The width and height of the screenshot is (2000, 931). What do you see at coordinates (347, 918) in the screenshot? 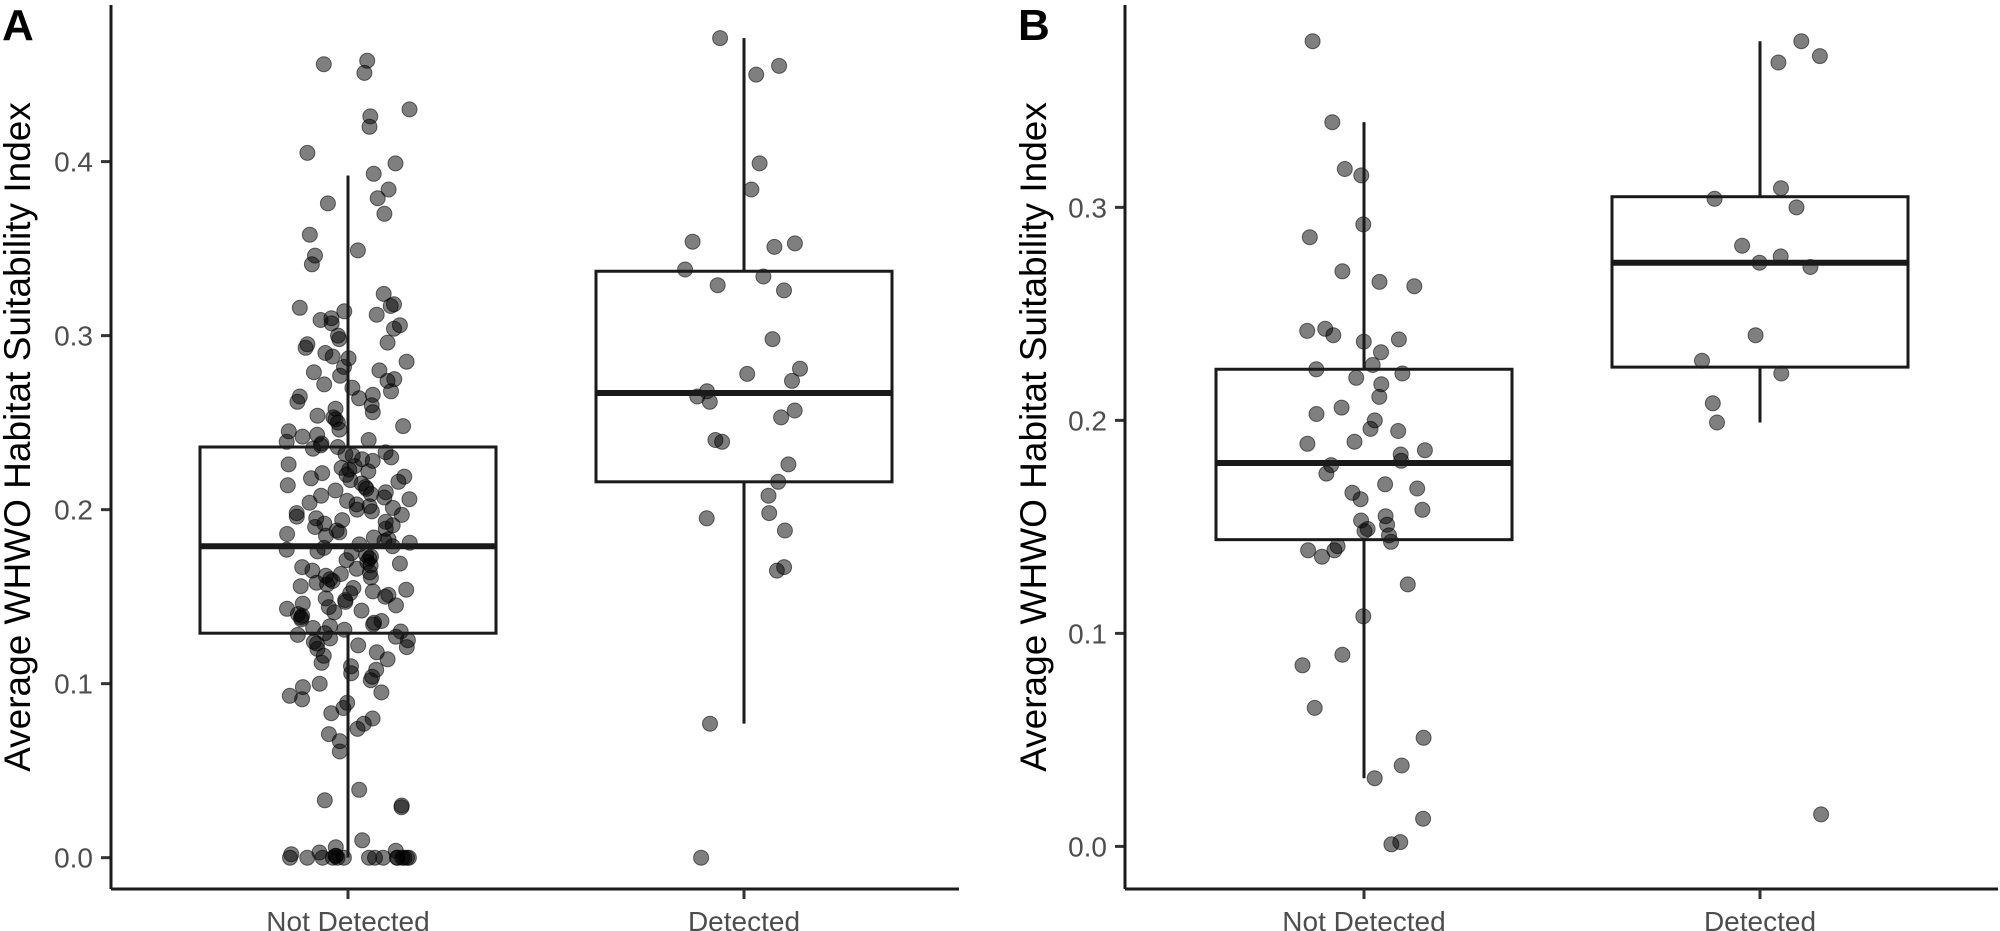
I see `x-category-label: Not Detected` at bounding box center [347, 918].